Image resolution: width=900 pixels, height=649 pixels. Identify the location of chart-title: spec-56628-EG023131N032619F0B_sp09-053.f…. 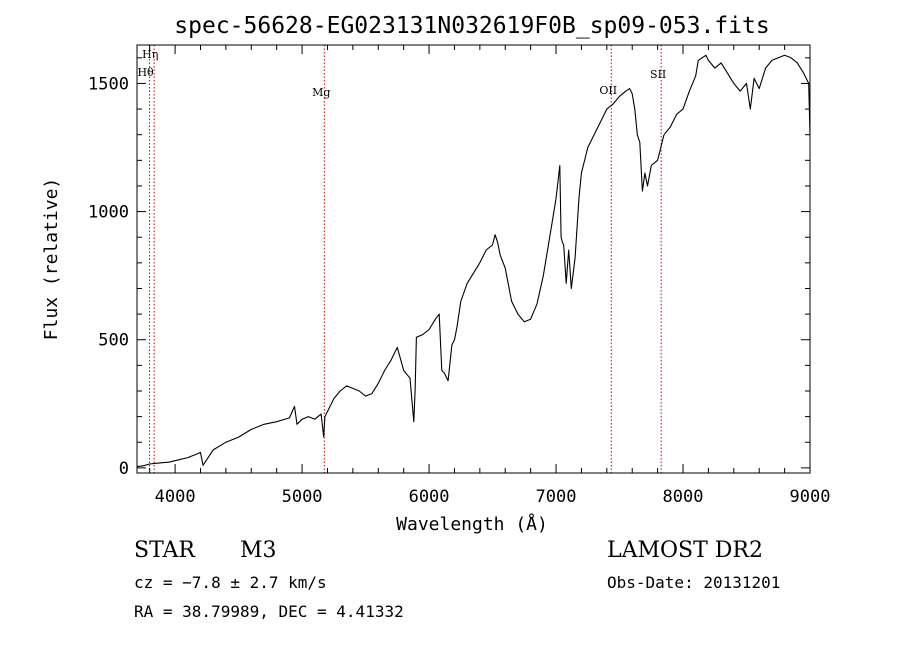
(471, 26).